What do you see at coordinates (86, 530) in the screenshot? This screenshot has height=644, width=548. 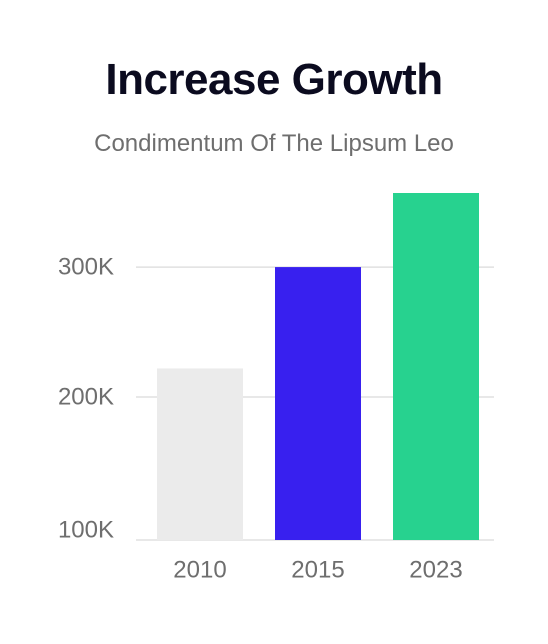 I see `y-tick-label: 100K` at bounding box center [86, 530].